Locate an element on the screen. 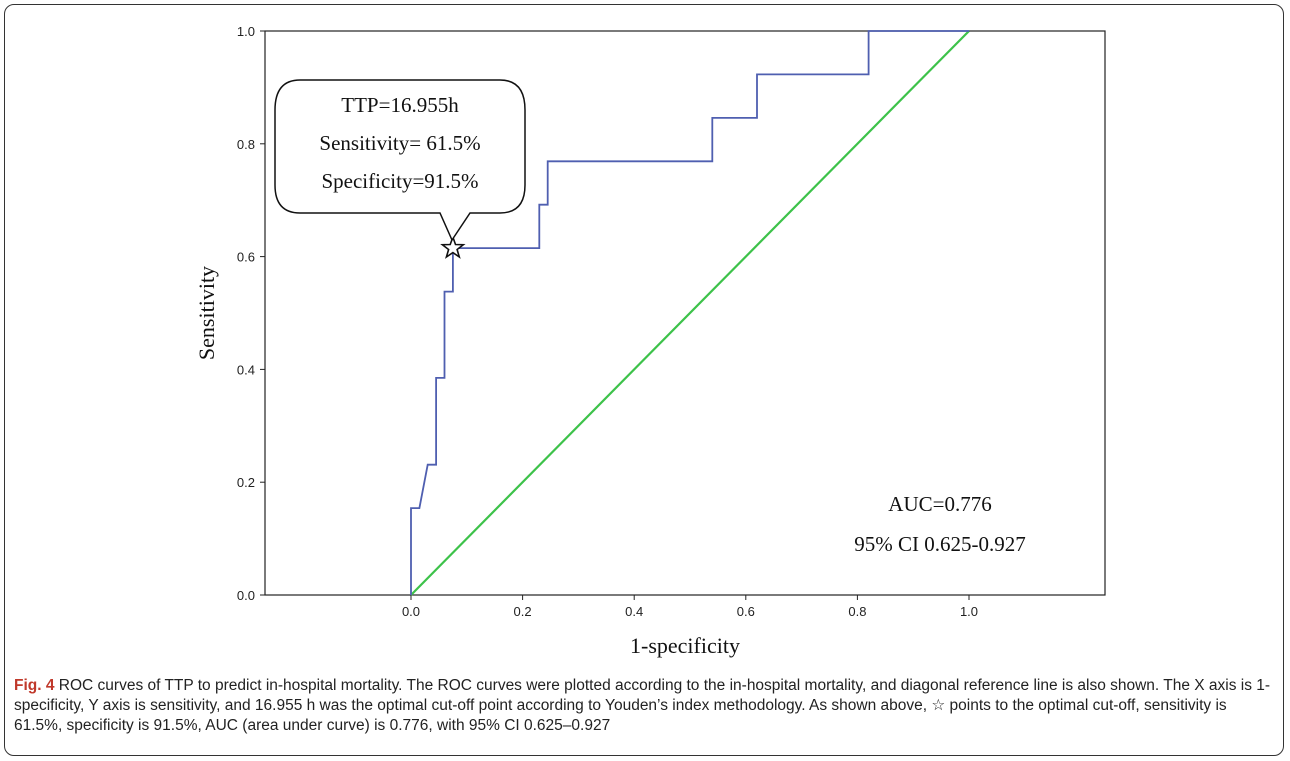 This screenshot has width=1290, height=761. callout-bubble is located at coordinates (400, 160).